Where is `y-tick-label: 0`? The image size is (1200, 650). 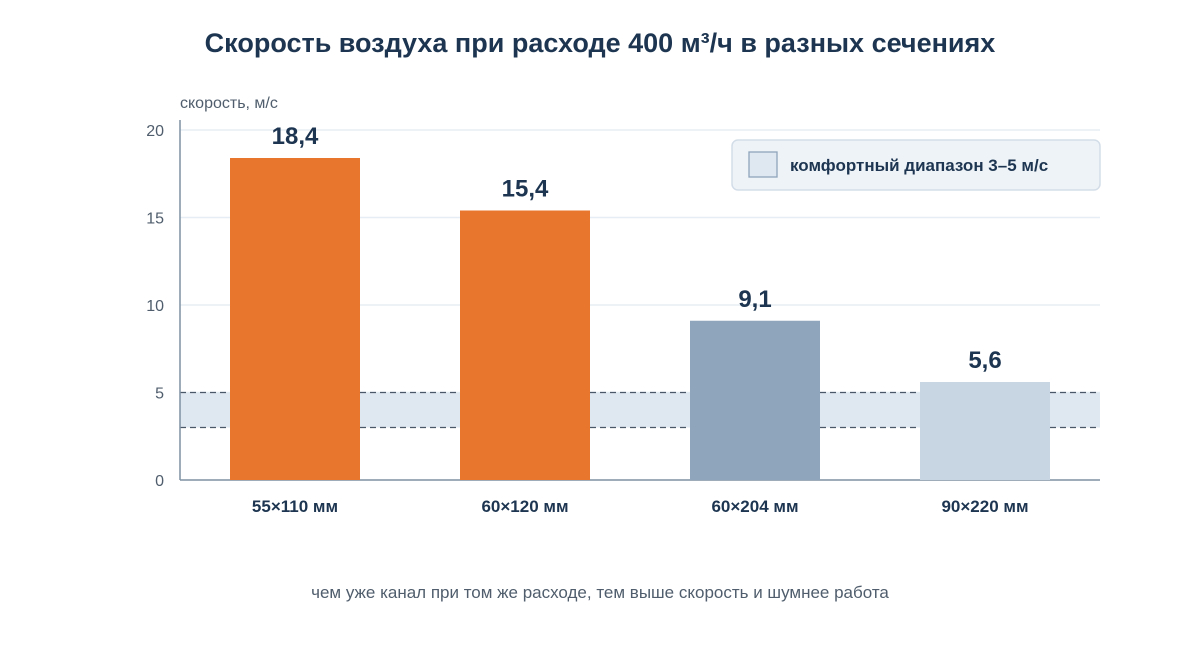
y-tick-label: 0 is located at coordinates (159, 481).